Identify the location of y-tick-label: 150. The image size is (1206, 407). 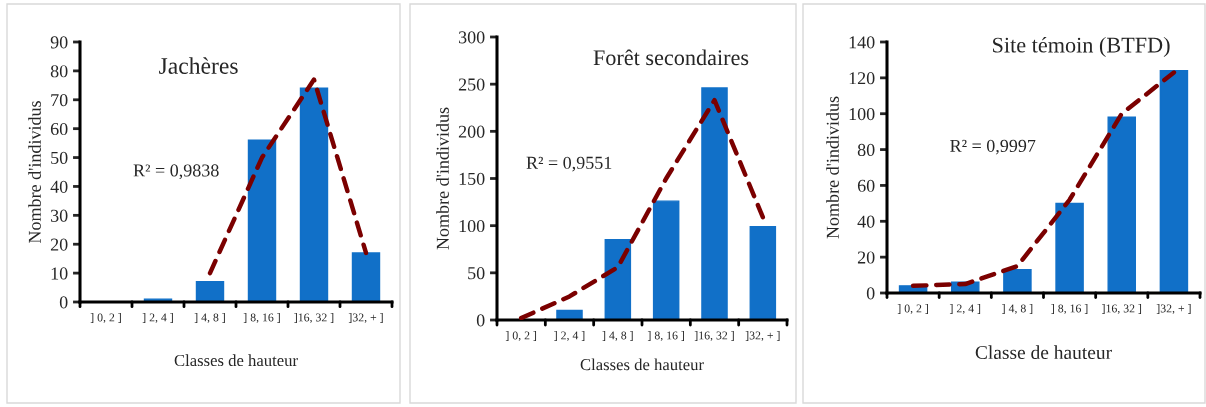
(472, 178).